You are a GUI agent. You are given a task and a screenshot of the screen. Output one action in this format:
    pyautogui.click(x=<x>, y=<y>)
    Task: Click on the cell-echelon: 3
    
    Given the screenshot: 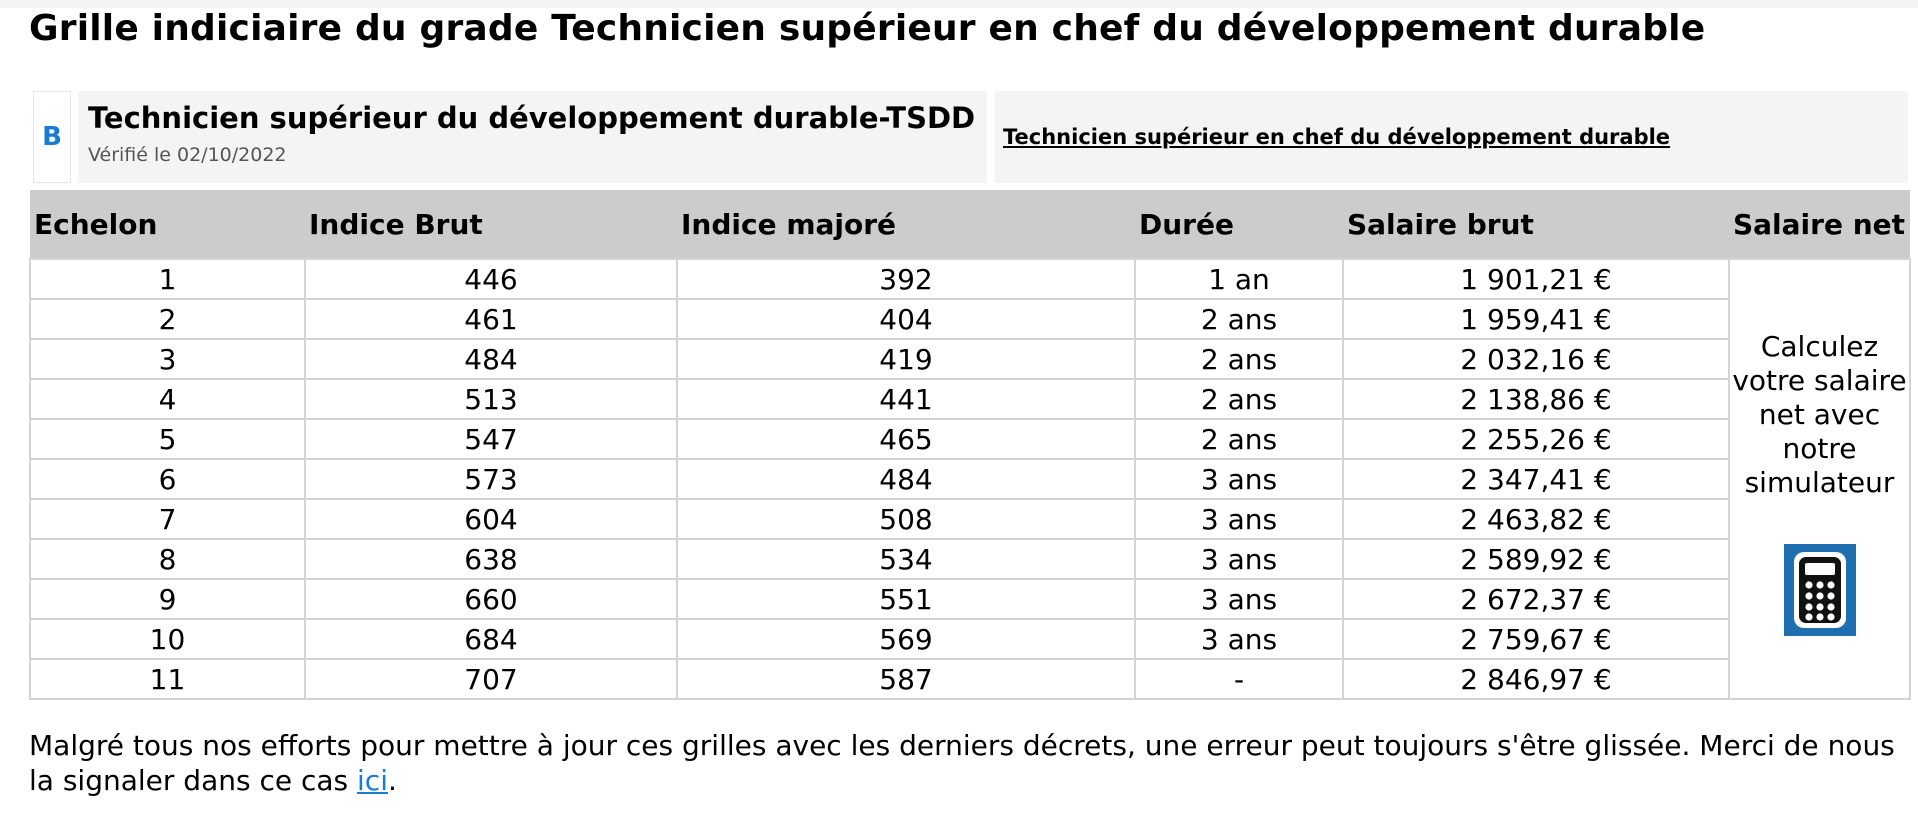 What is the action you would take?
    pyautogui.click(x=167, y=359)
    